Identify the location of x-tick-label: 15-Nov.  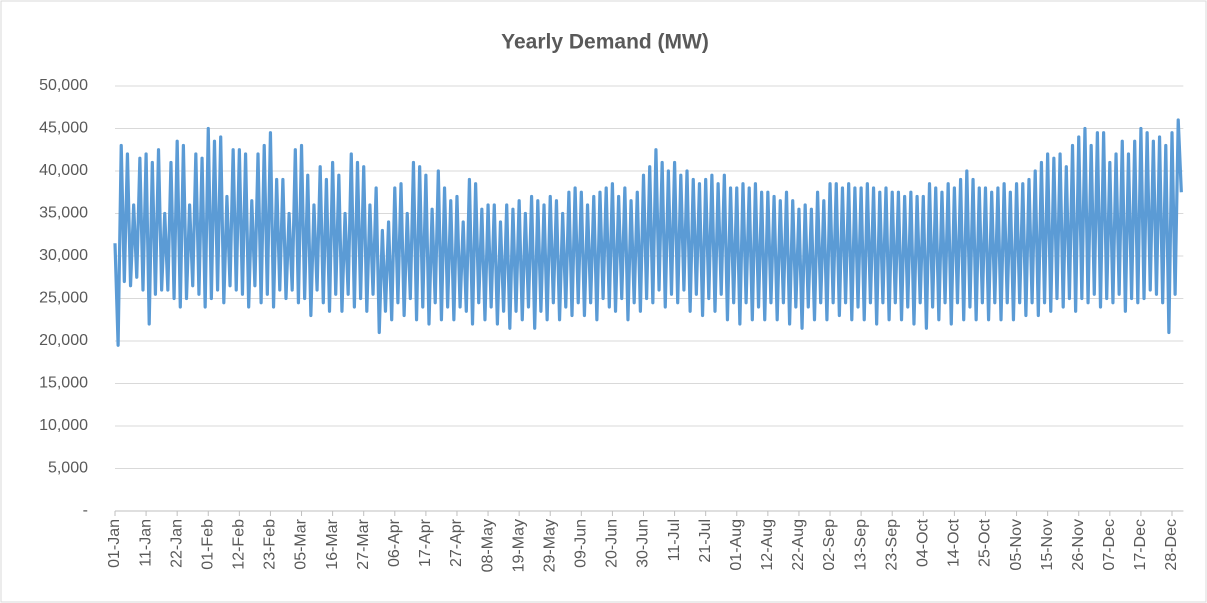
(1047, 545).